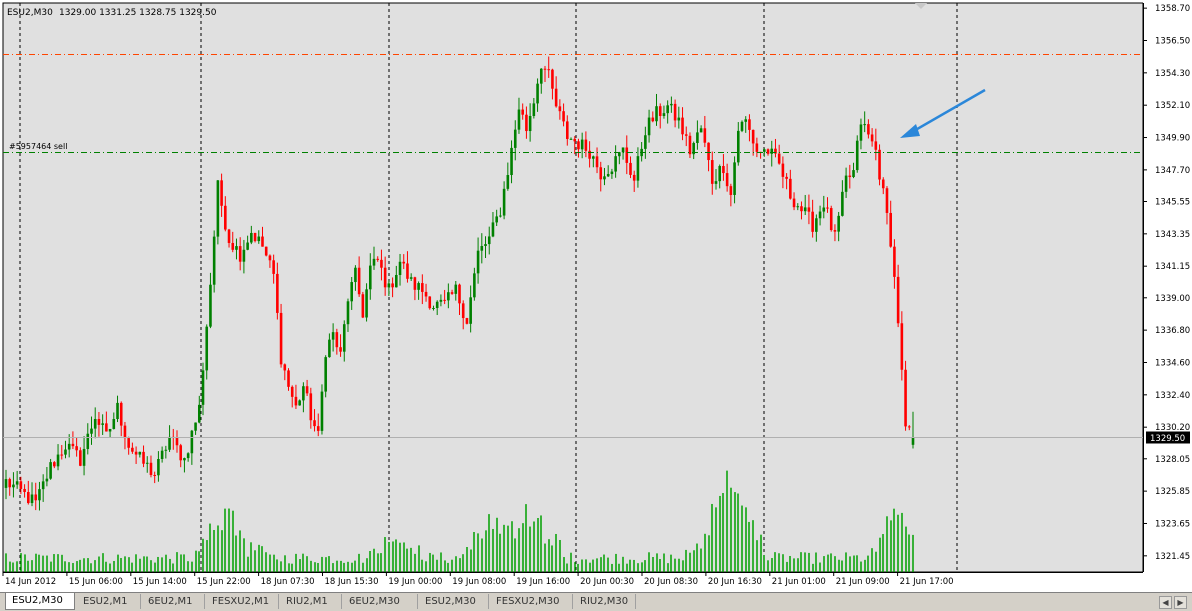 Image resolution: width=1192 pixels, height=611 pixels. What do you see at coordinates (242, 601) in the screenshot?
I see `chart-tab: FESXU2,M1` at bounding box center [242, 601].